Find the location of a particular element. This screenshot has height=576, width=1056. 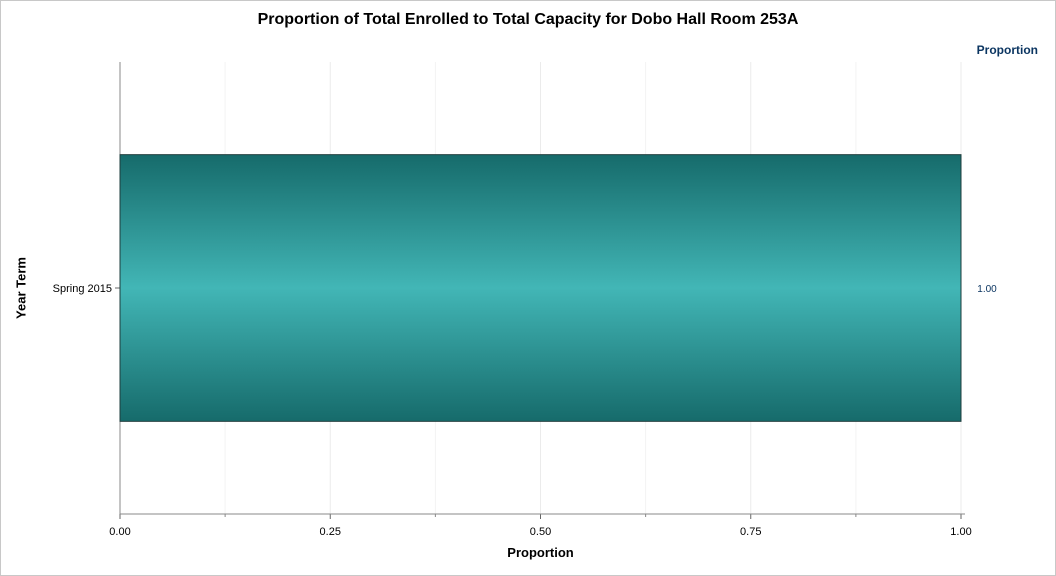

x-axis-label: Proportion is located at coordinates (540, 552).